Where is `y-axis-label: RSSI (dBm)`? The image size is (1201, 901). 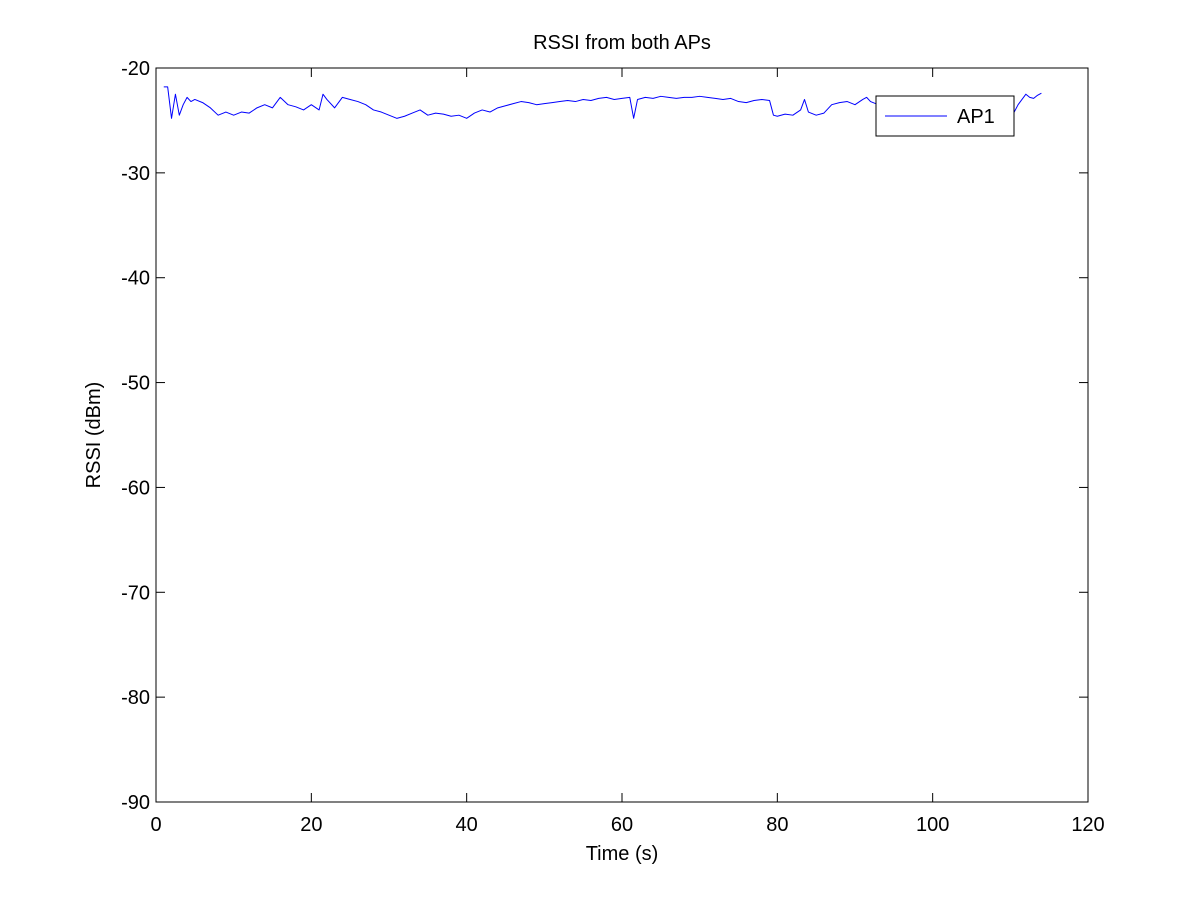 y-axis-label: RSSI (dBm) is located at coordinates (94, 435).